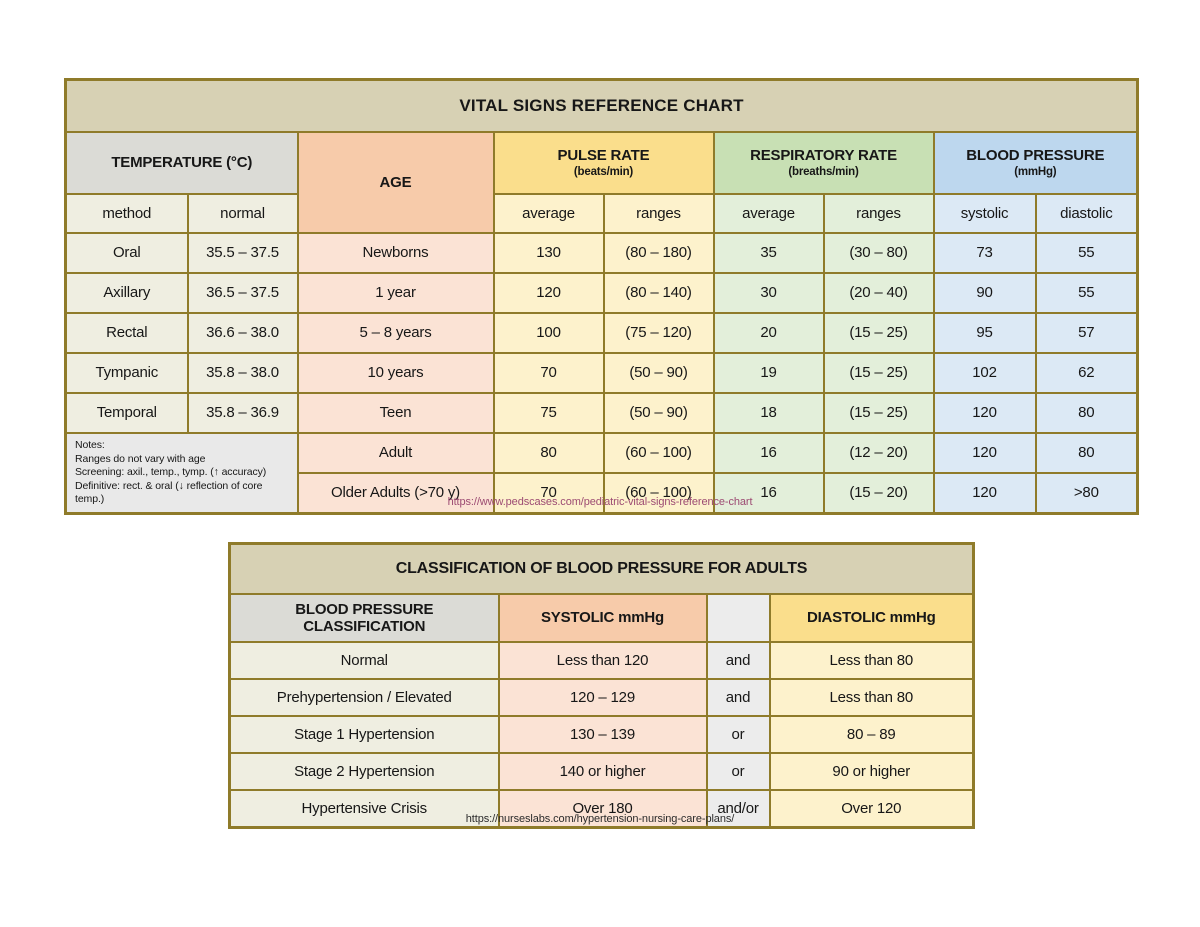  Describe the element at coordinates (395, 453) in the screenshot. I see `age-cell: Adult` at that location.